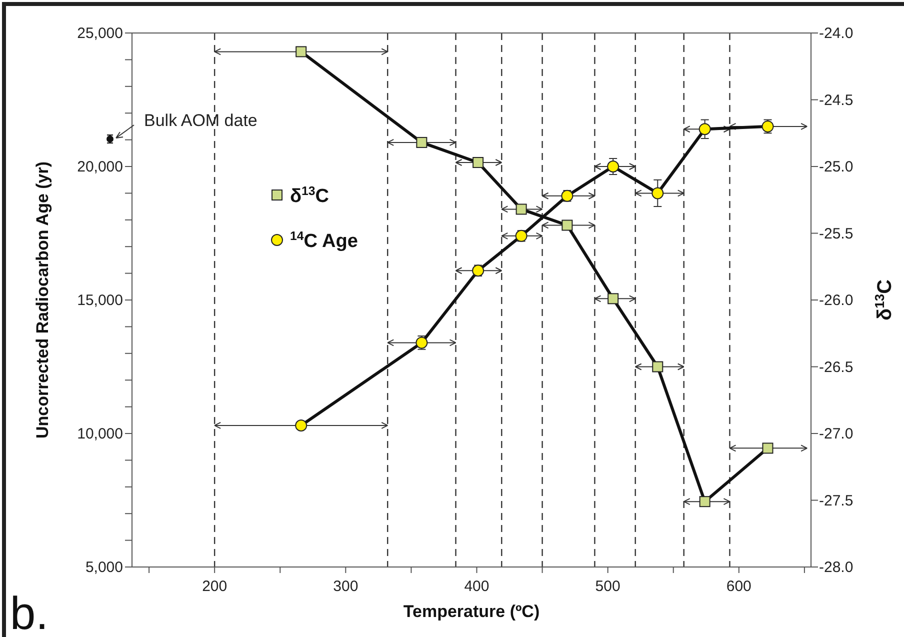  I want to click on y-tick-label: 15,000, so click(100, 300).